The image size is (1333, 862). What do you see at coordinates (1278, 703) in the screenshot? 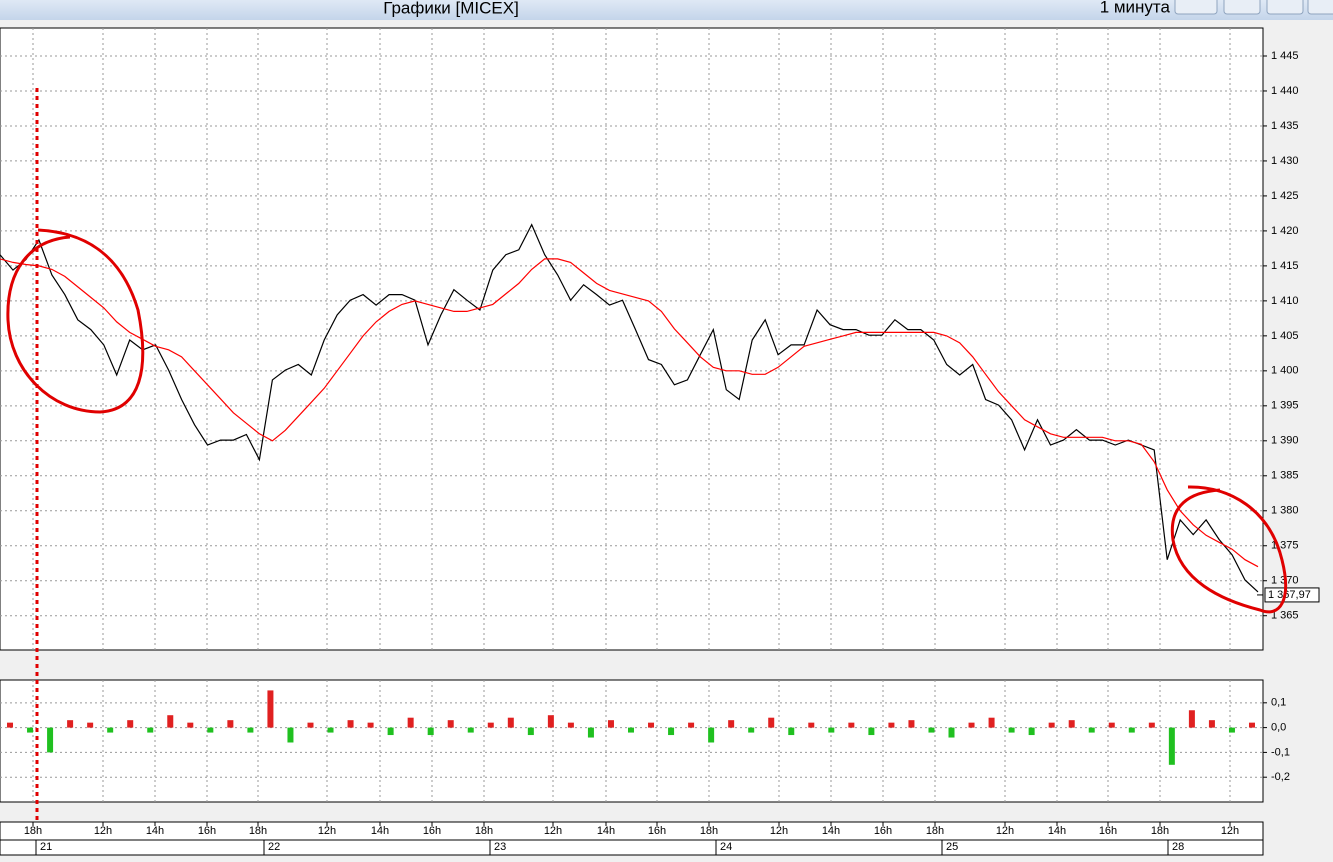
I see `y-tick-label: 0,1` at bounding box center [1278, 703].